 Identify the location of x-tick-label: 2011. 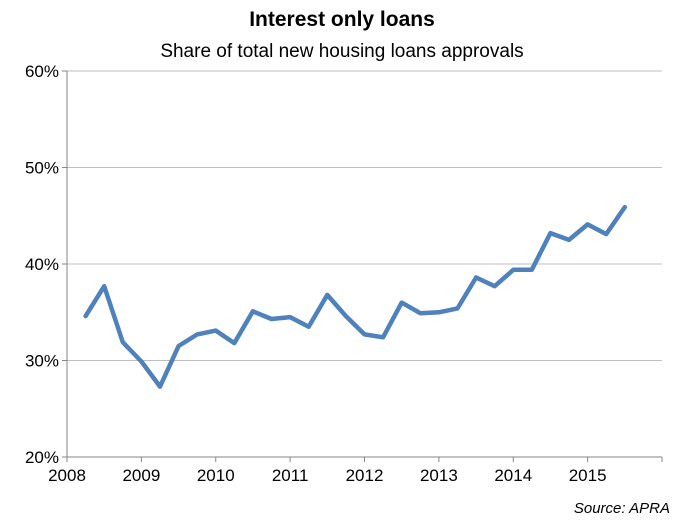
(290, 475).